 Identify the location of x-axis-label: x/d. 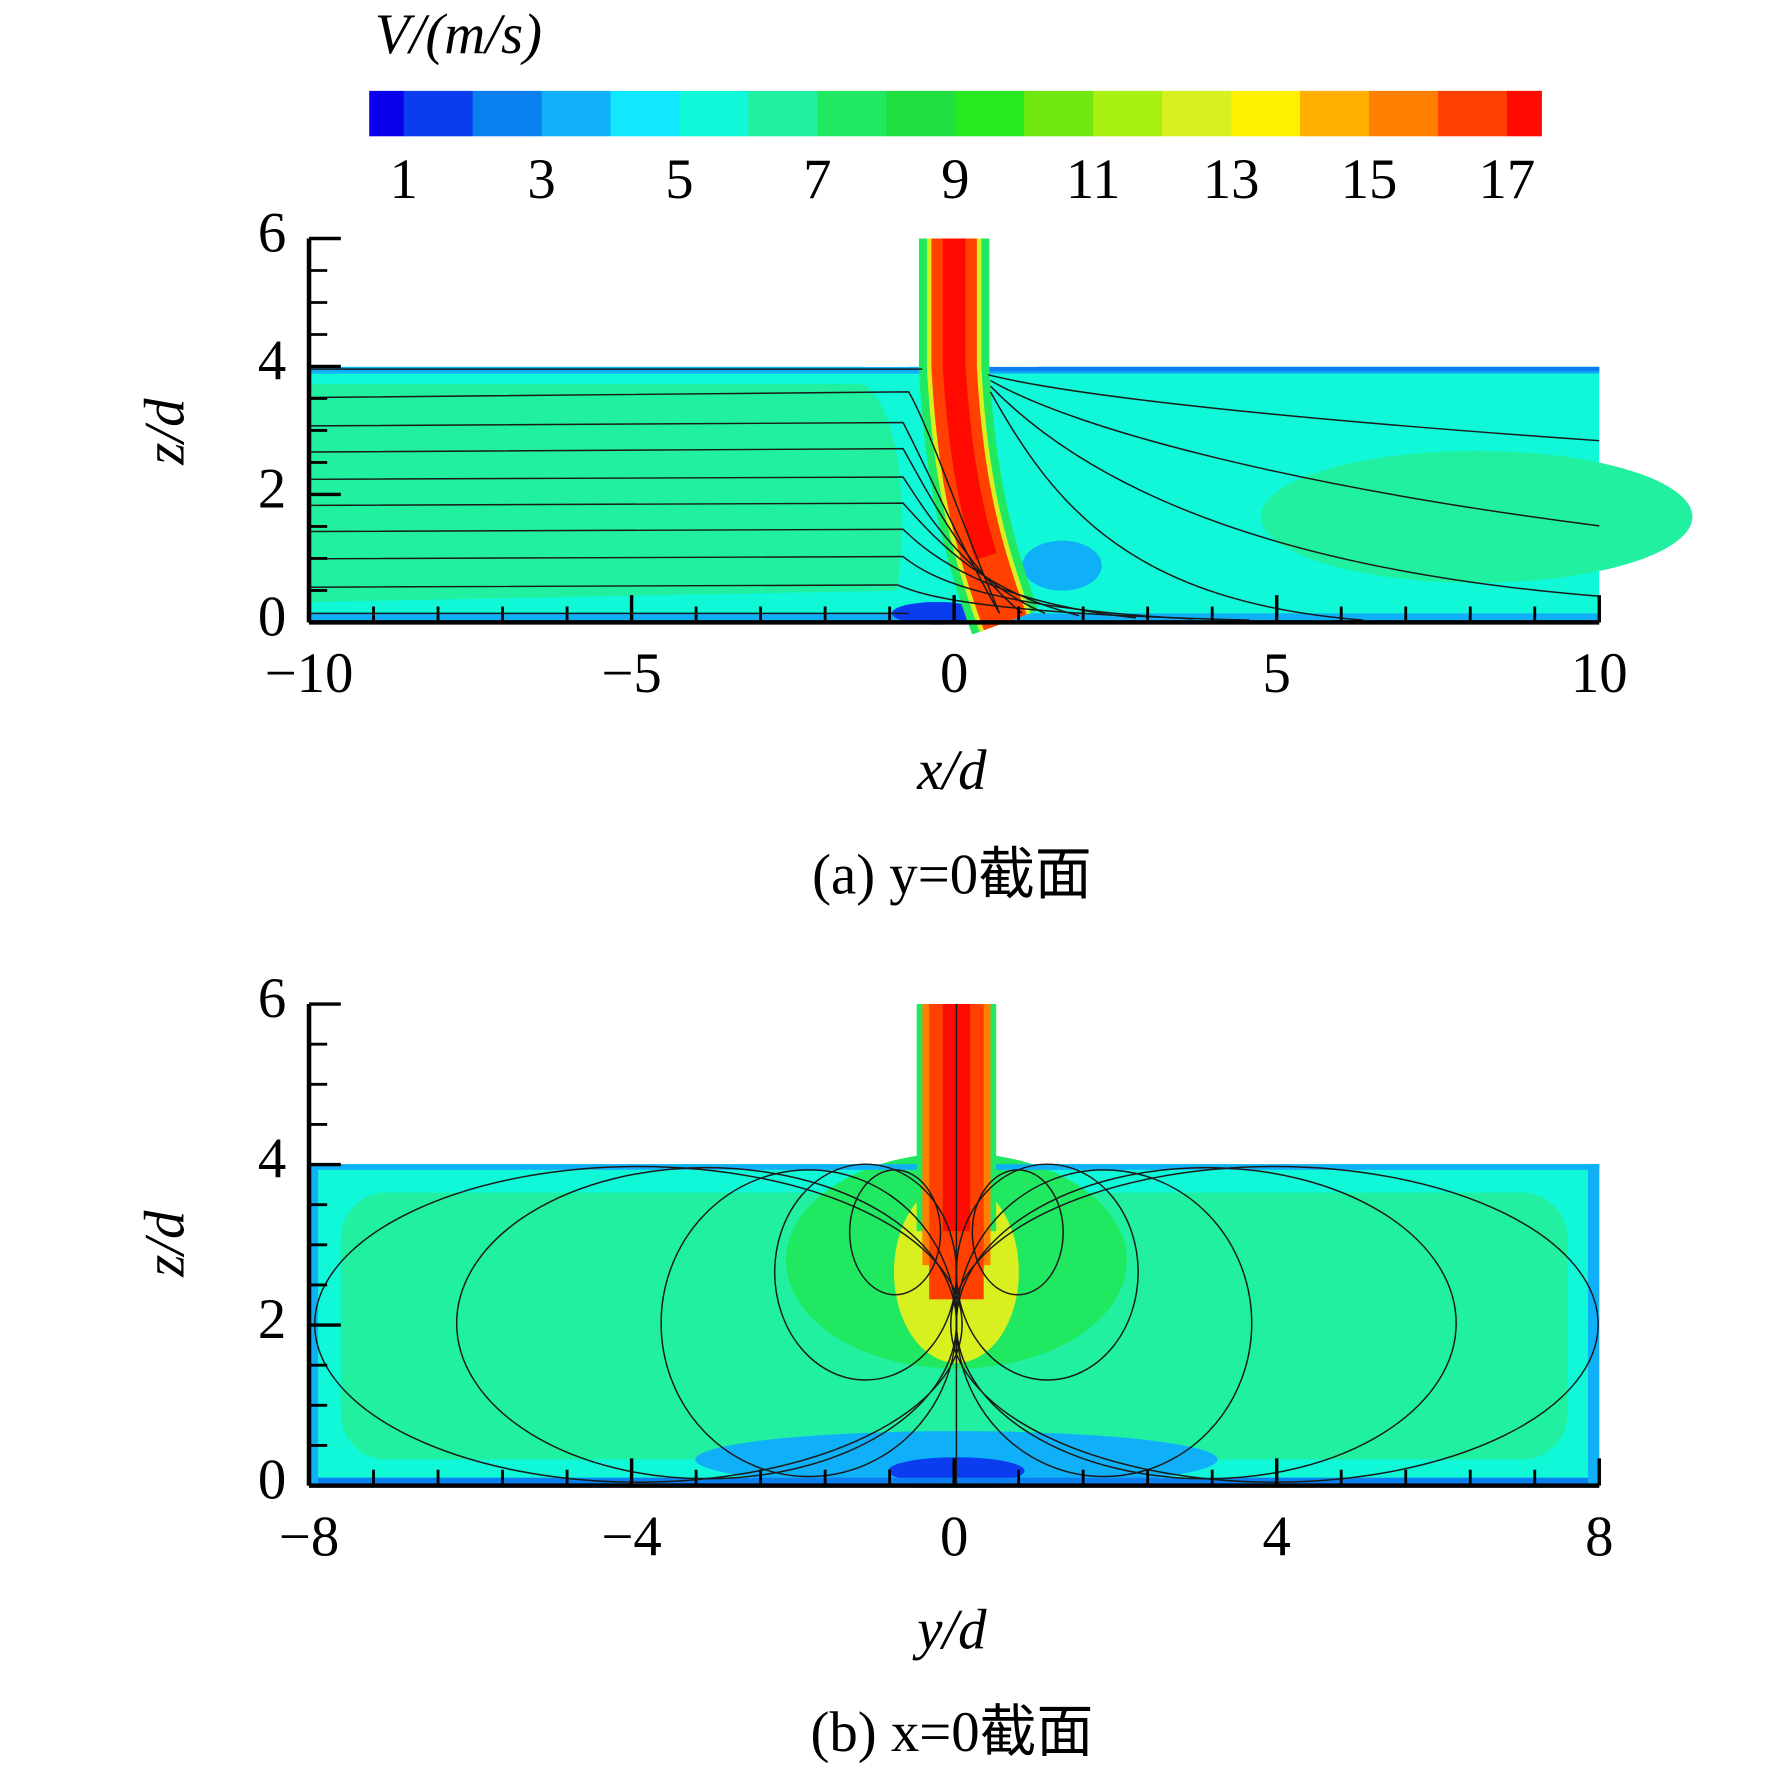
(951, 770).